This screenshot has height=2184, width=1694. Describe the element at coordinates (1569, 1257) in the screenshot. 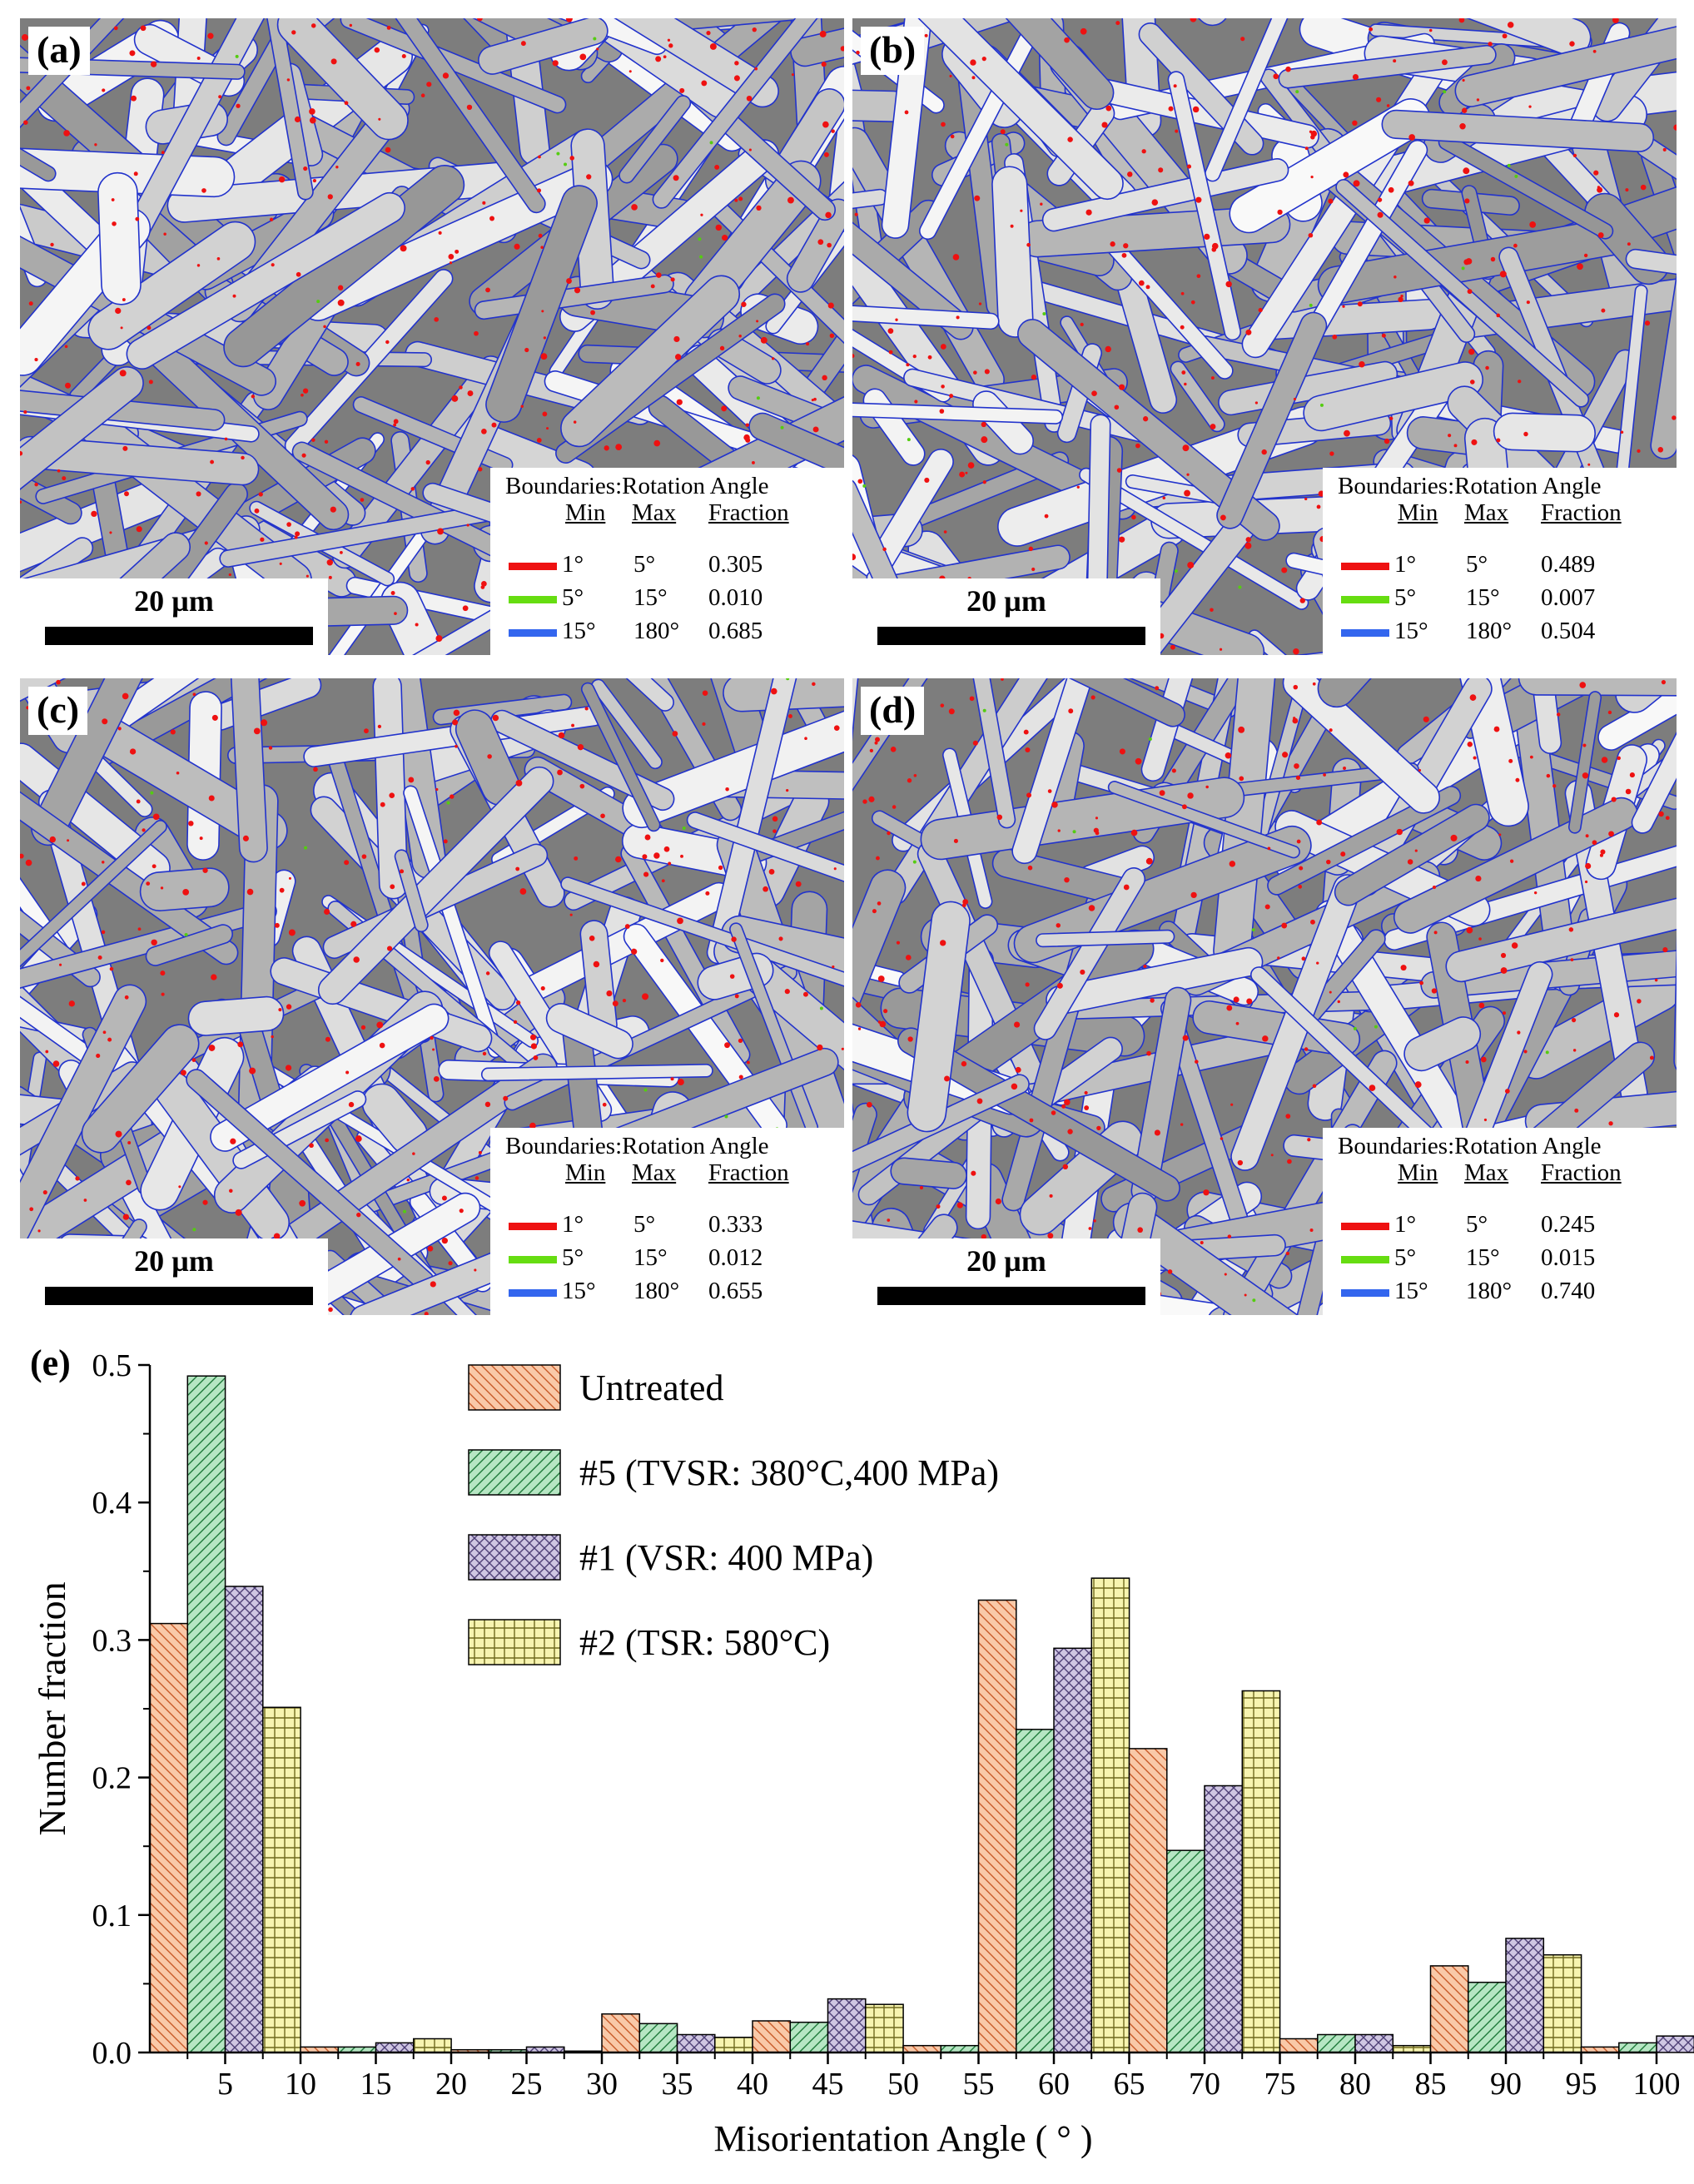

I see `legend-fraction: 0.015` at that location.